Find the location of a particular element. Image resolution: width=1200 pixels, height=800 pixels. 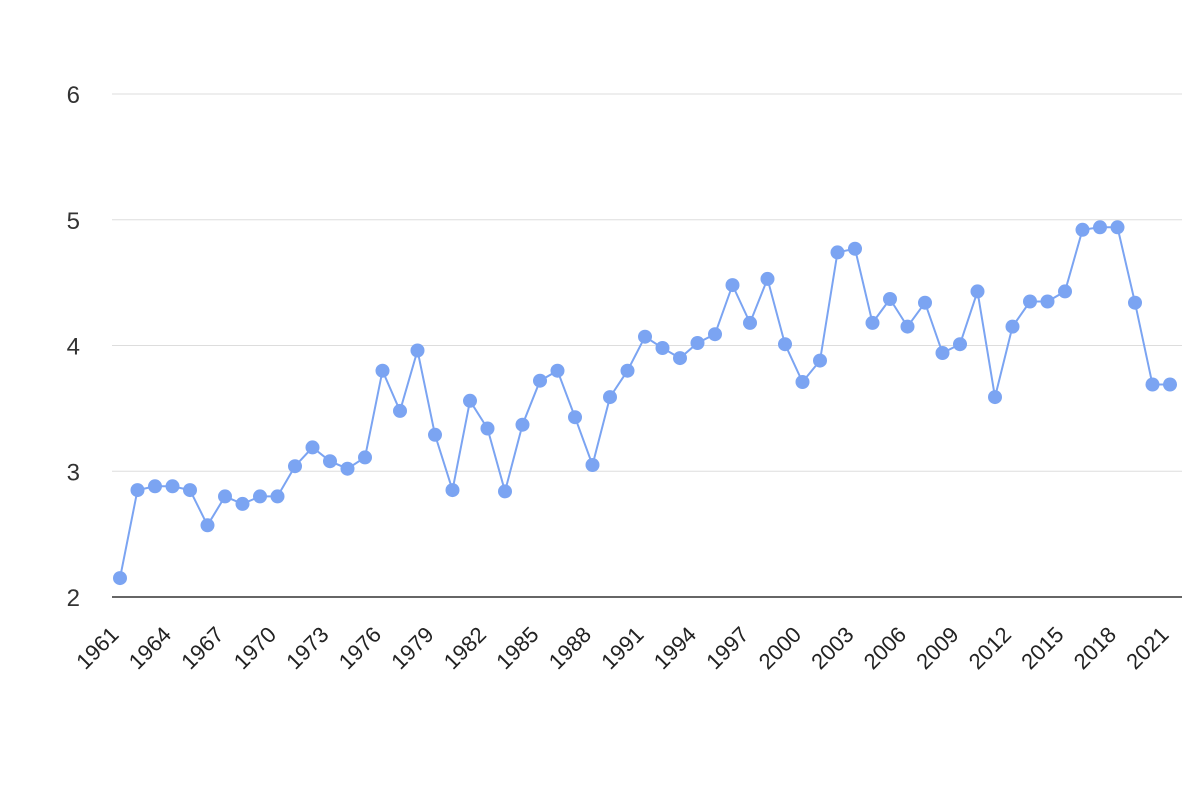

x-tick-label: 1985 is located at coordinates (517, 648).